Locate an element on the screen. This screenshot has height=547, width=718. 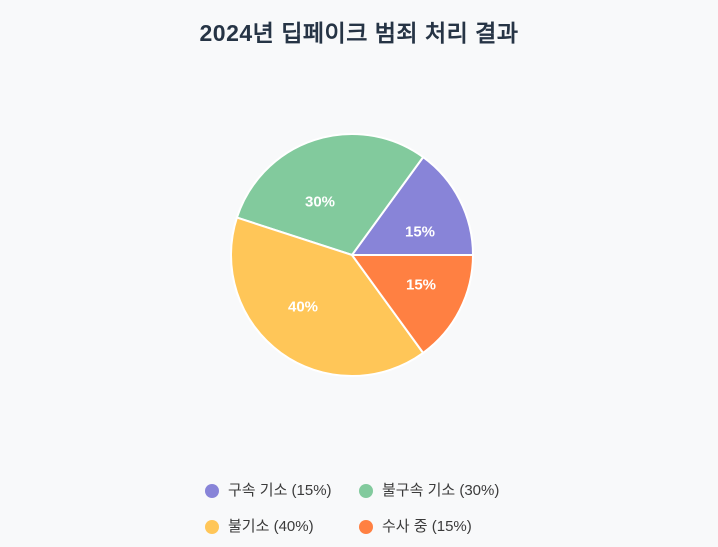
legend-item-label: 수사 중 (15%) is located at coordinates (427, 526).